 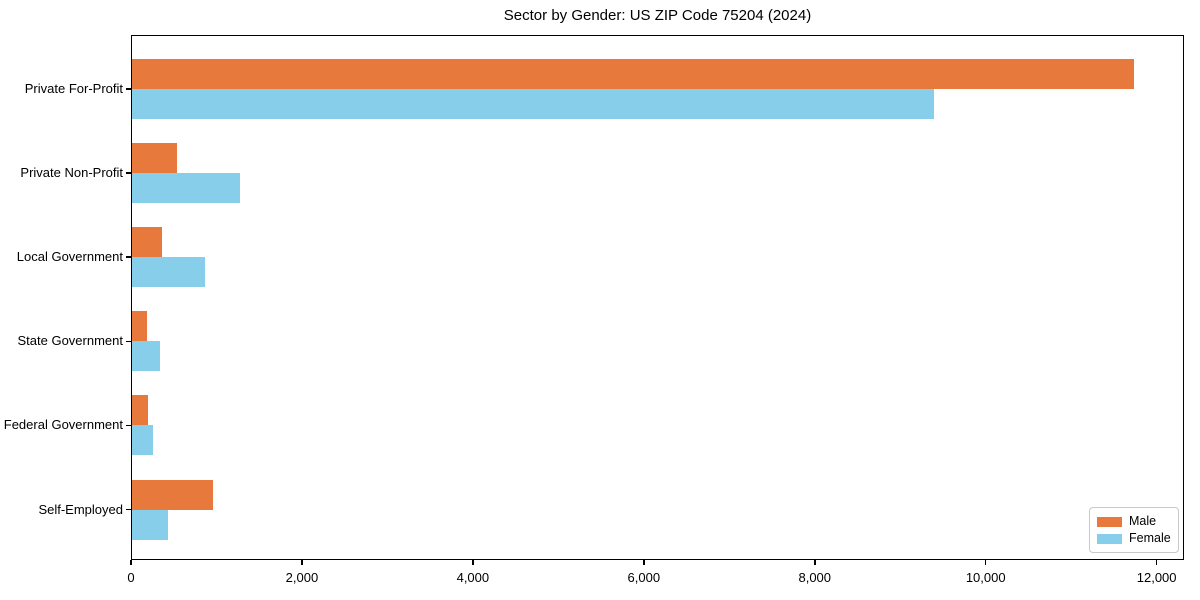 What do you see at coordinates (1134, 530) in the screenshot?
I see `legend: Male Female` at bounding box center [1134, 530].